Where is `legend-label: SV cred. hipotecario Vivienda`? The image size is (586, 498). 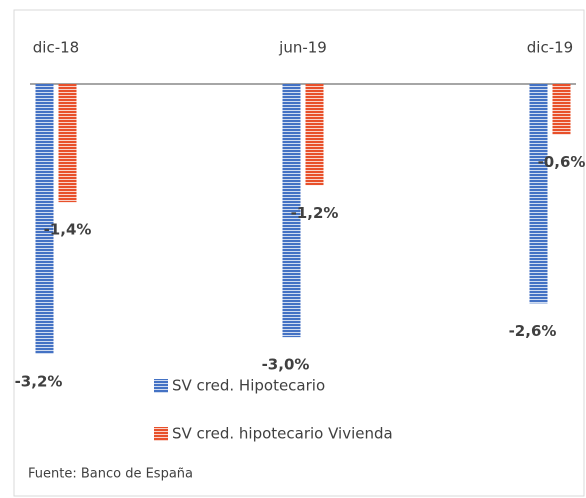 legend-label: SV cred. hipotecario Vivienda is located at coordinates (282, 434).